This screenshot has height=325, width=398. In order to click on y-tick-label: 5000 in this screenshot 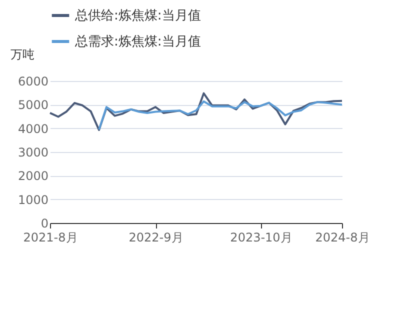, I will do `click(33, 105)`.